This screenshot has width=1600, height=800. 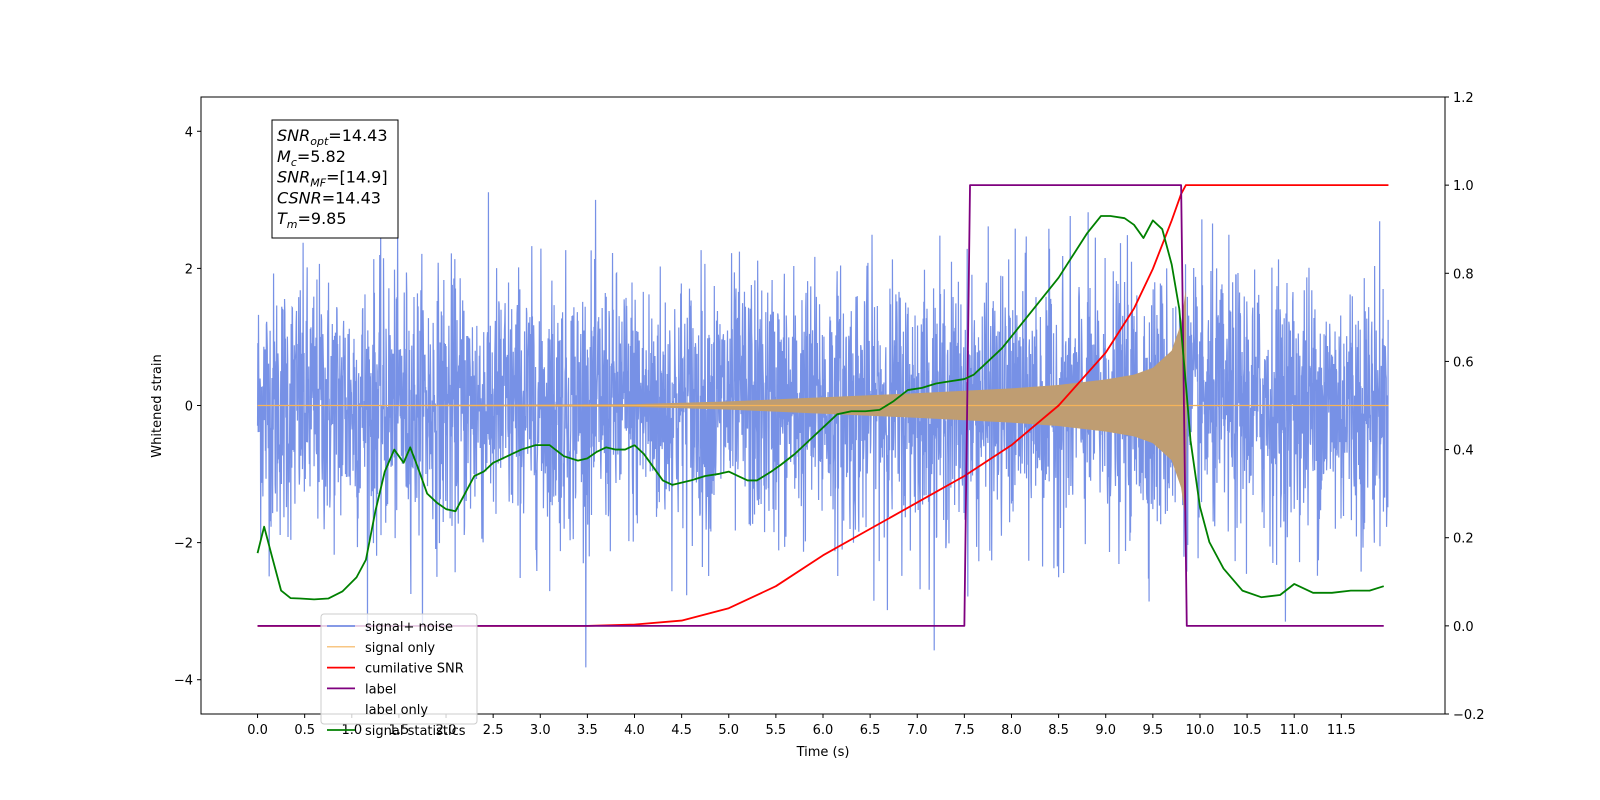 What do you see at coordinates (189, 407) in the screenshot?
I see `y-tick-label-left: 0` at bounding box center [189, 407].